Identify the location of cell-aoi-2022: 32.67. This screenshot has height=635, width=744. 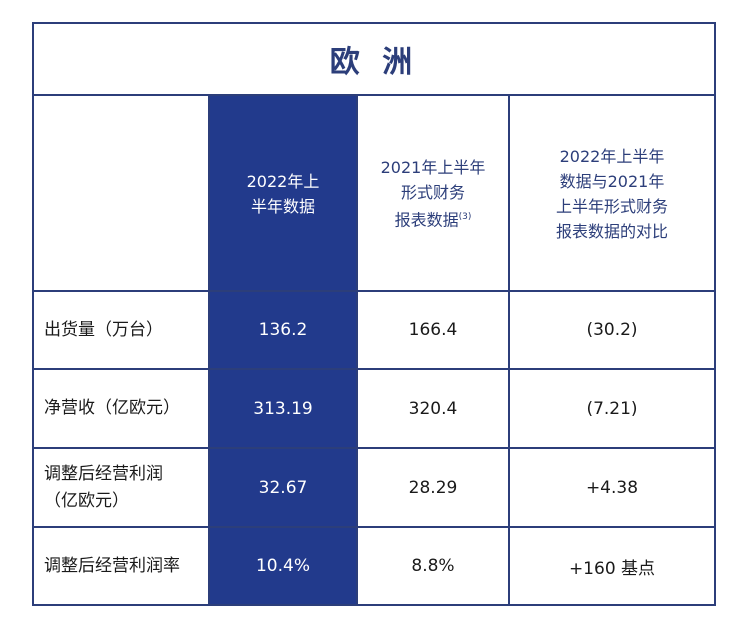
(283, 487).